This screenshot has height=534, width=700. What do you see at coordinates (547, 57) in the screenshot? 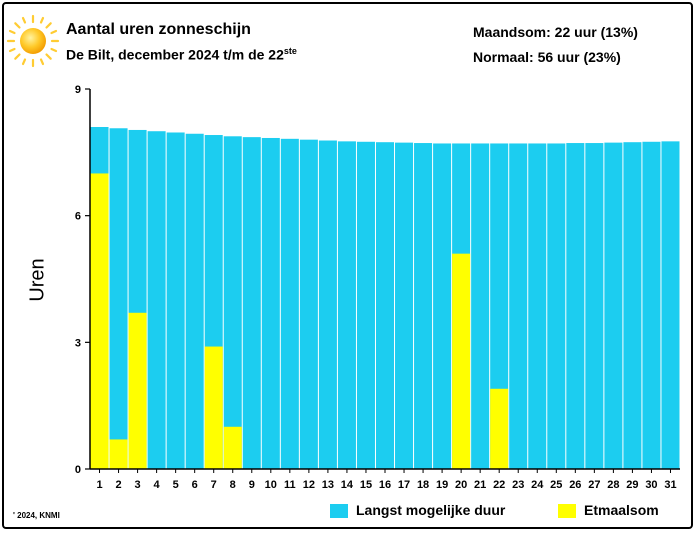
I see `normal-stat: Normaal: 56 uur (23%)` at bounding box center [547, 57].